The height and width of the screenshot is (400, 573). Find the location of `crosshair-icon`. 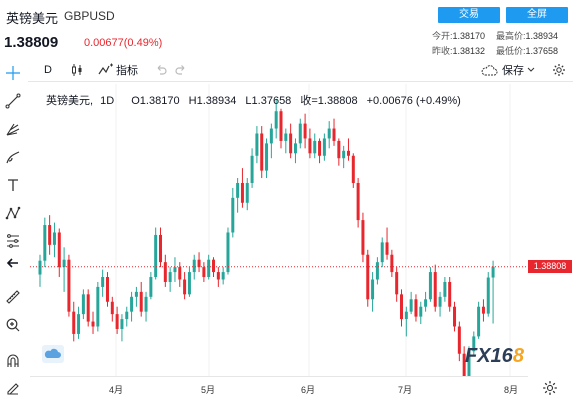

crosshair-icon is located at coordinates (13, 73).